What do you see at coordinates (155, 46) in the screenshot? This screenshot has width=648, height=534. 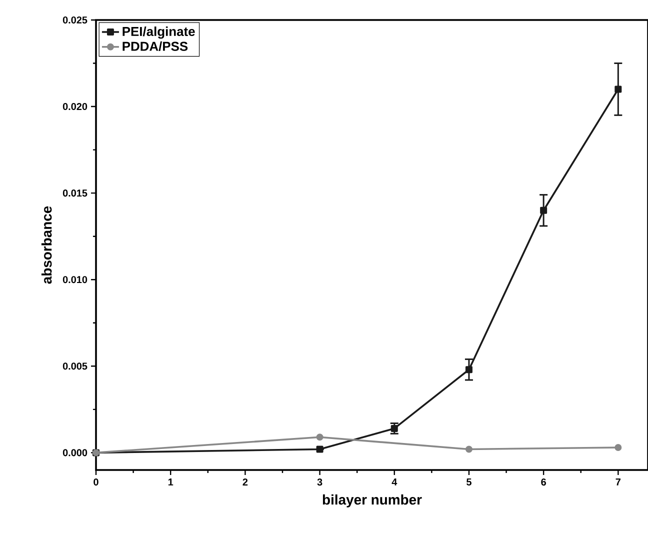 I see `legend-label: PDDA/PSS` at bounding box center [155, 46].